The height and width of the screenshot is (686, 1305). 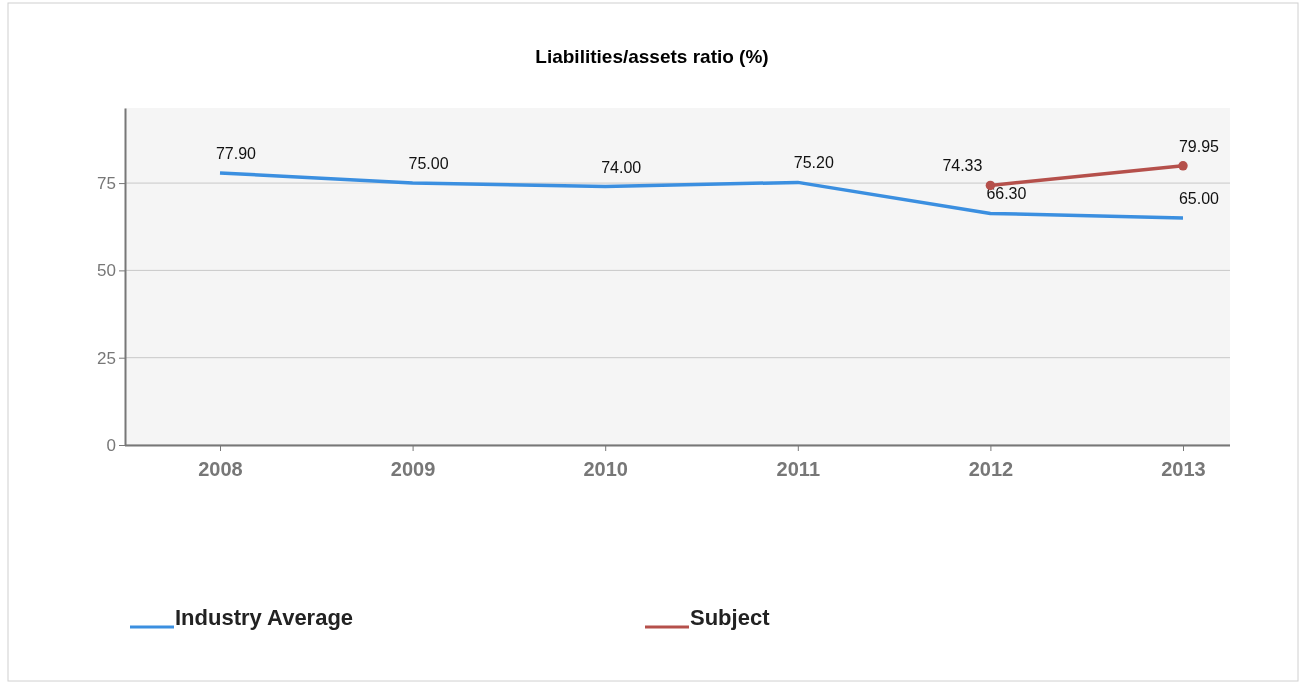 I want to click on x-tick-label: 2013, so click(x=1183, y=469).